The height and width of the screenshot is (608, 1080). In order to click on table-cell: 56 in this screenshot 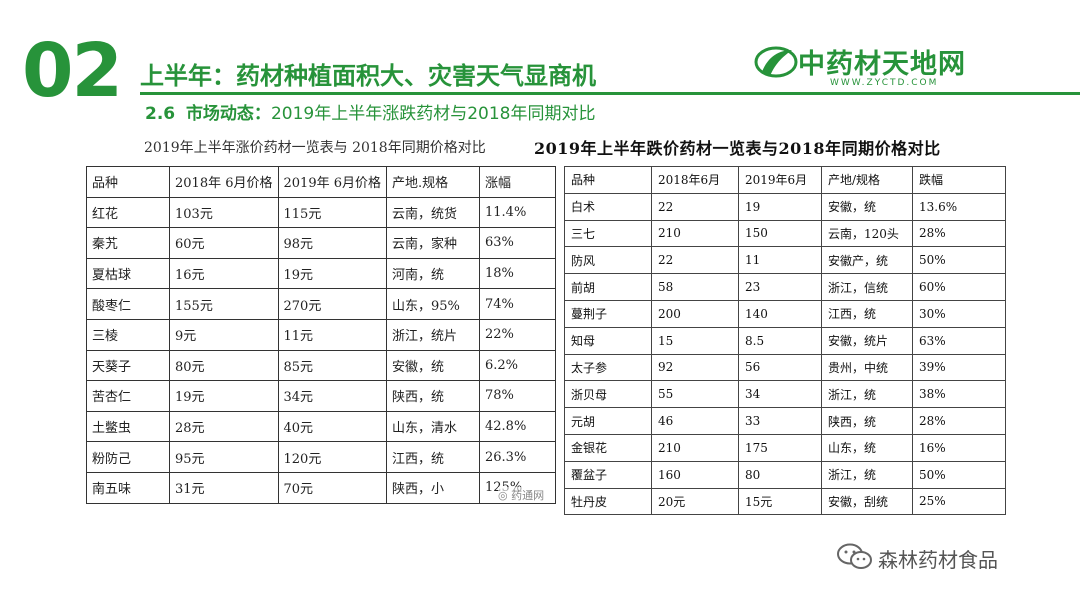, I will do `click(780, 367)`.